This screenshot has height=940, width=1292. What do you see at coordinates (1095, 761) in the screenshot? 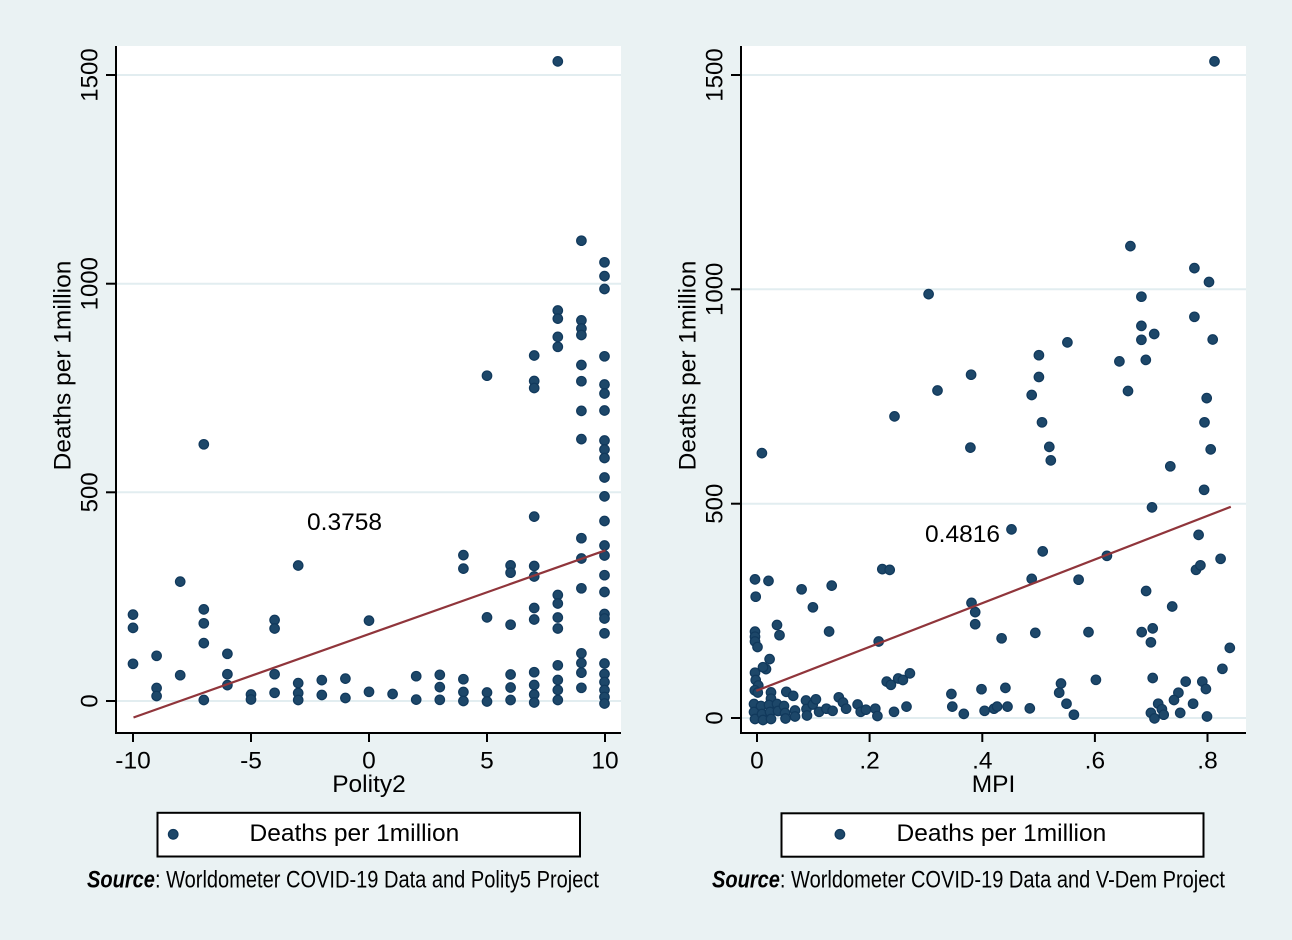
I see `svg-text: .6` at bounding box center [1095, 761].